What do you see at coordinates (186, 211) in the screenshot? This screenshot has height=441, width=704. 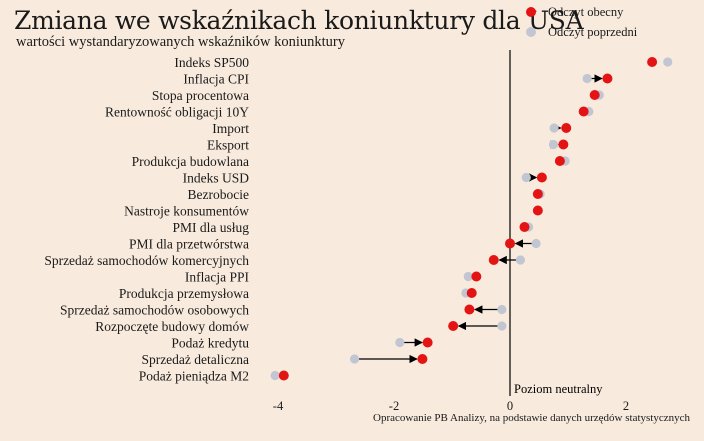 I see `category-label: Nastroje konsumentów` at bounding box center [186, 211].